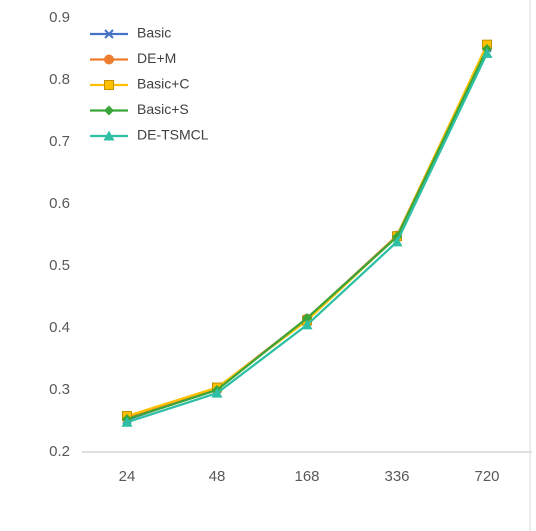 The height and width of the screenshot is (531, 536). What do you see at coordinates (163, 109) in the screenshot?
I see `legend-label: Basic+S` at bounding box center [163, 109].